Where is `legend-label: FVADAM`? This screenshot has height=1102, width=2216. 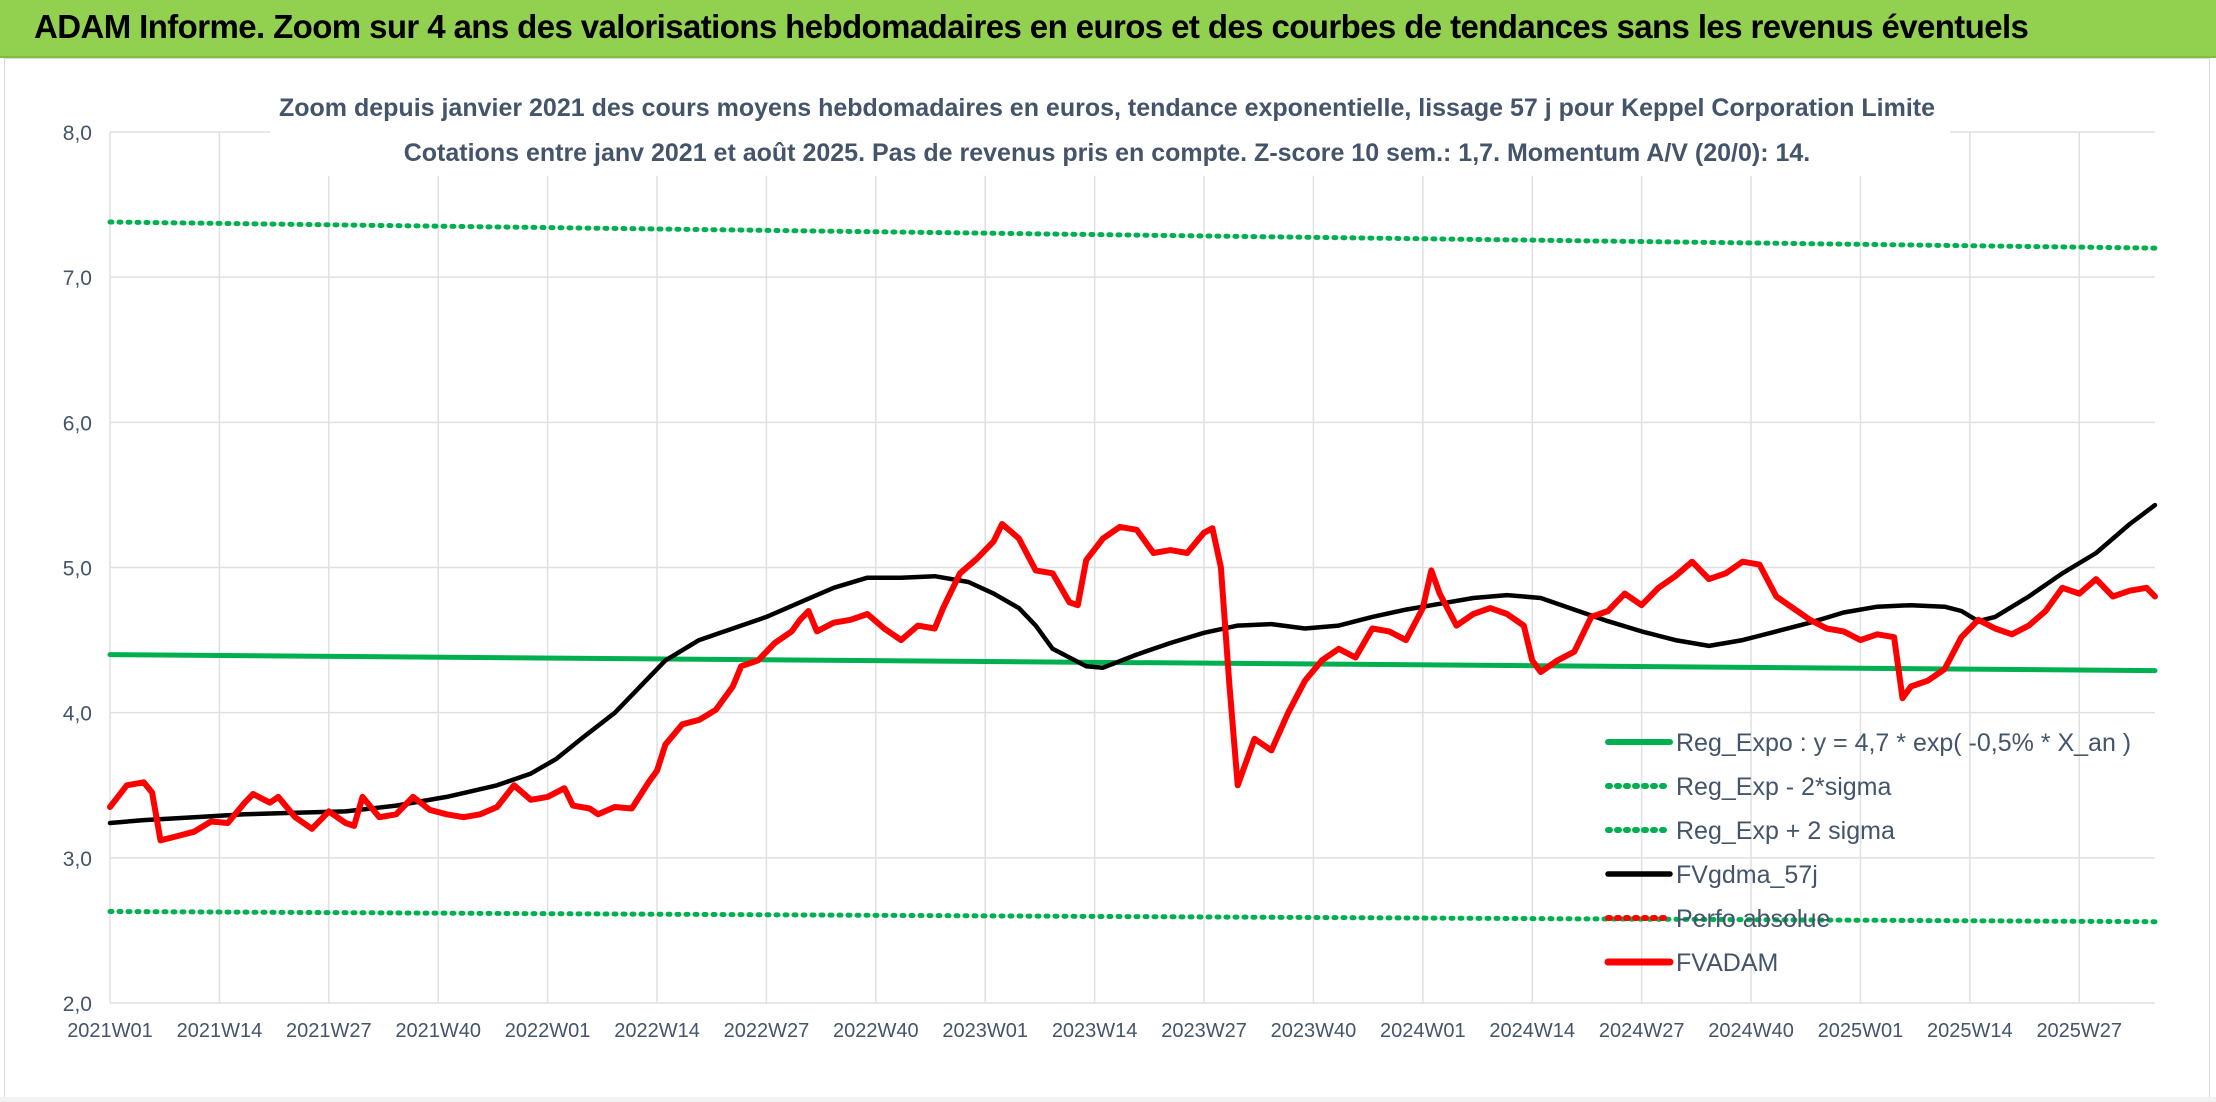 legend-label: FVADAM is located at coordinates (1727, 963).